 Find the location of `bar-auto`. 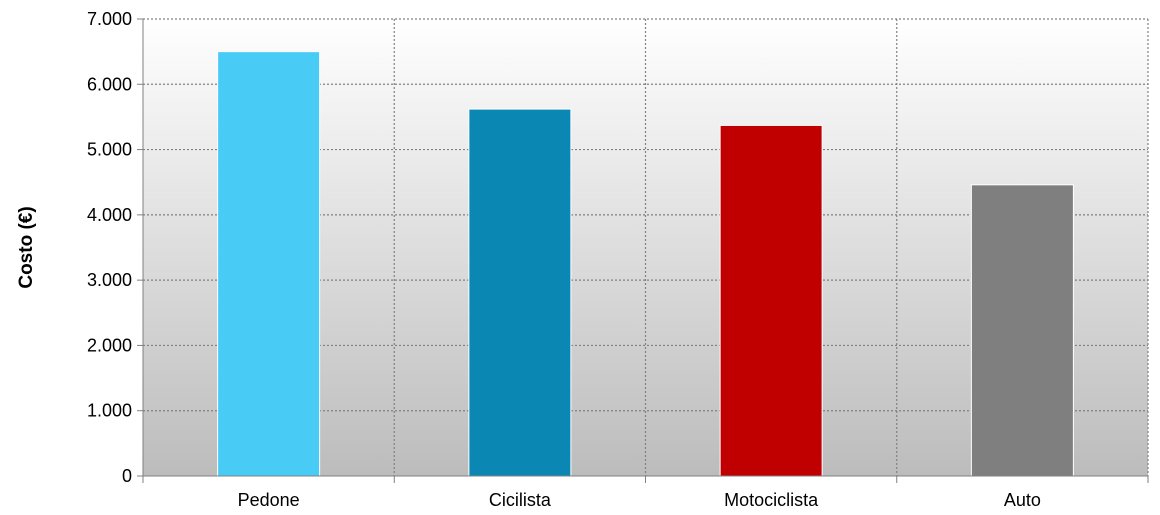

bar-auto is located at coordinates (1022, 330).